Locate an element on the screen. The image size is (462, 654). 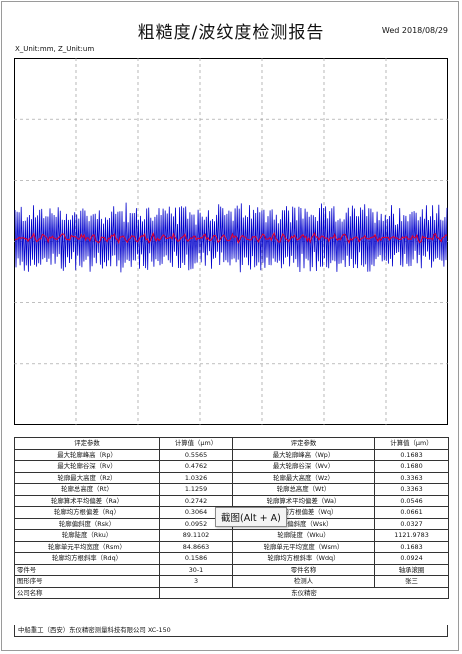
info-value: 张三 is located at coordinates (411, 581).